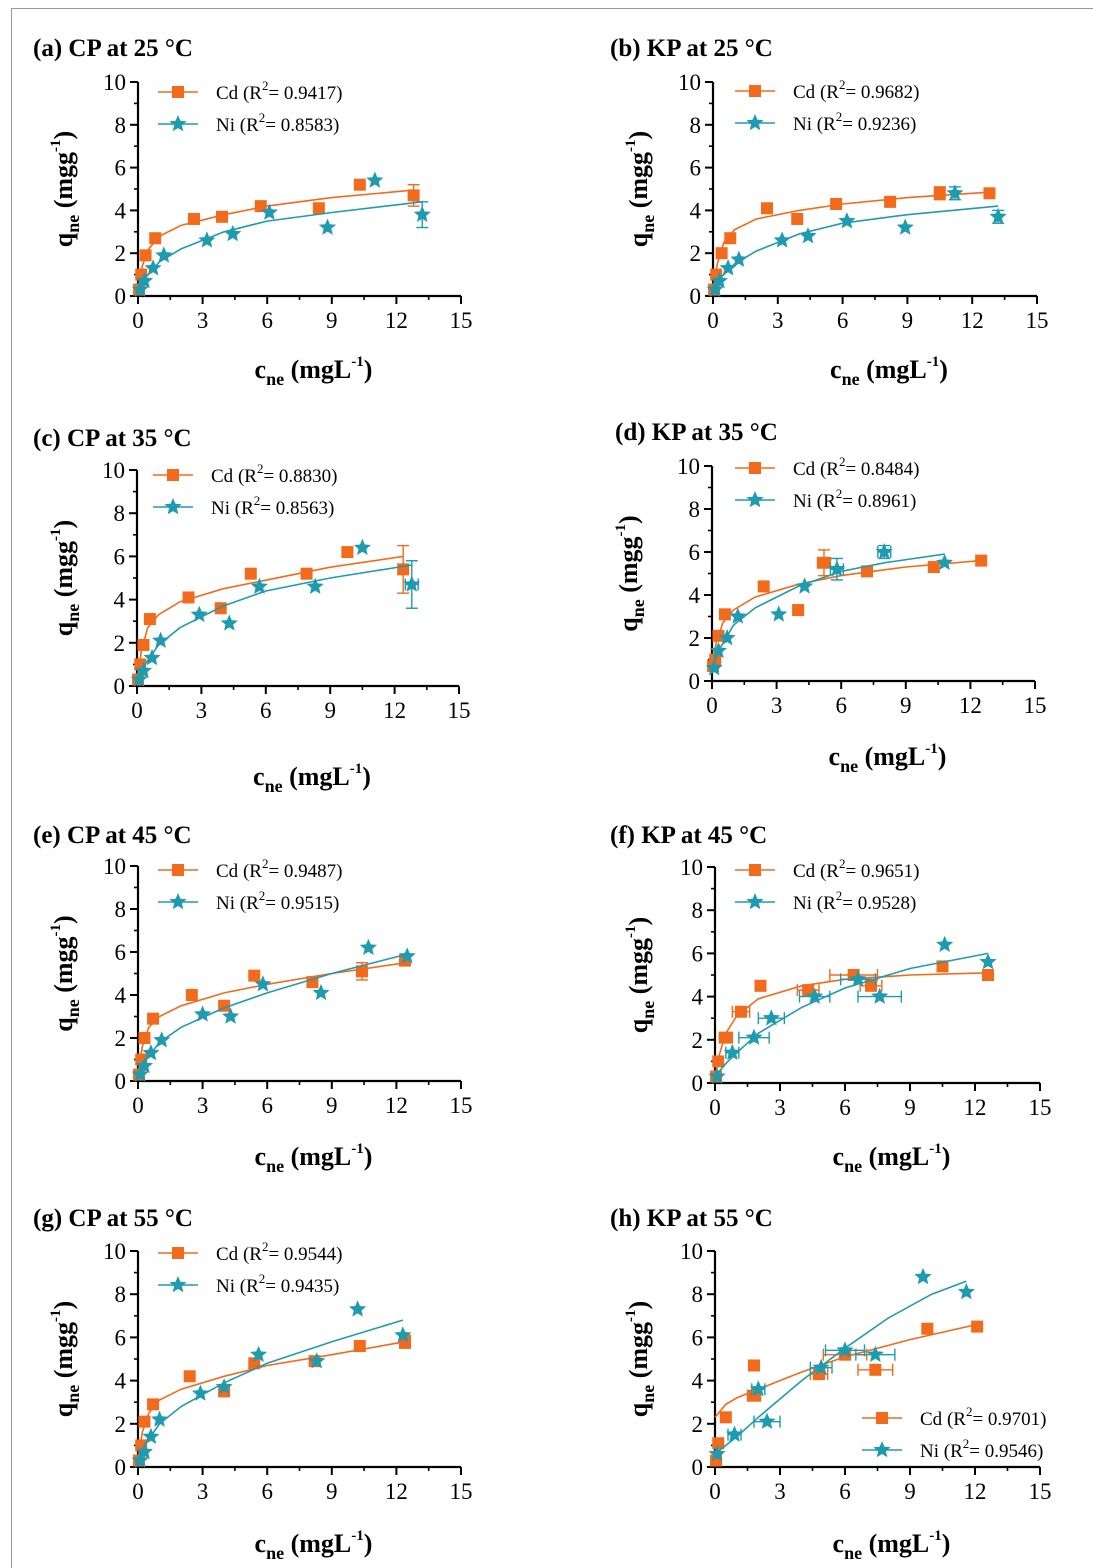 The height and width of the screenshot is (1568, 1093). Describe the element at coordinates (137, 710) in the screenshot. I see `x-tick-label: 0` at that location.